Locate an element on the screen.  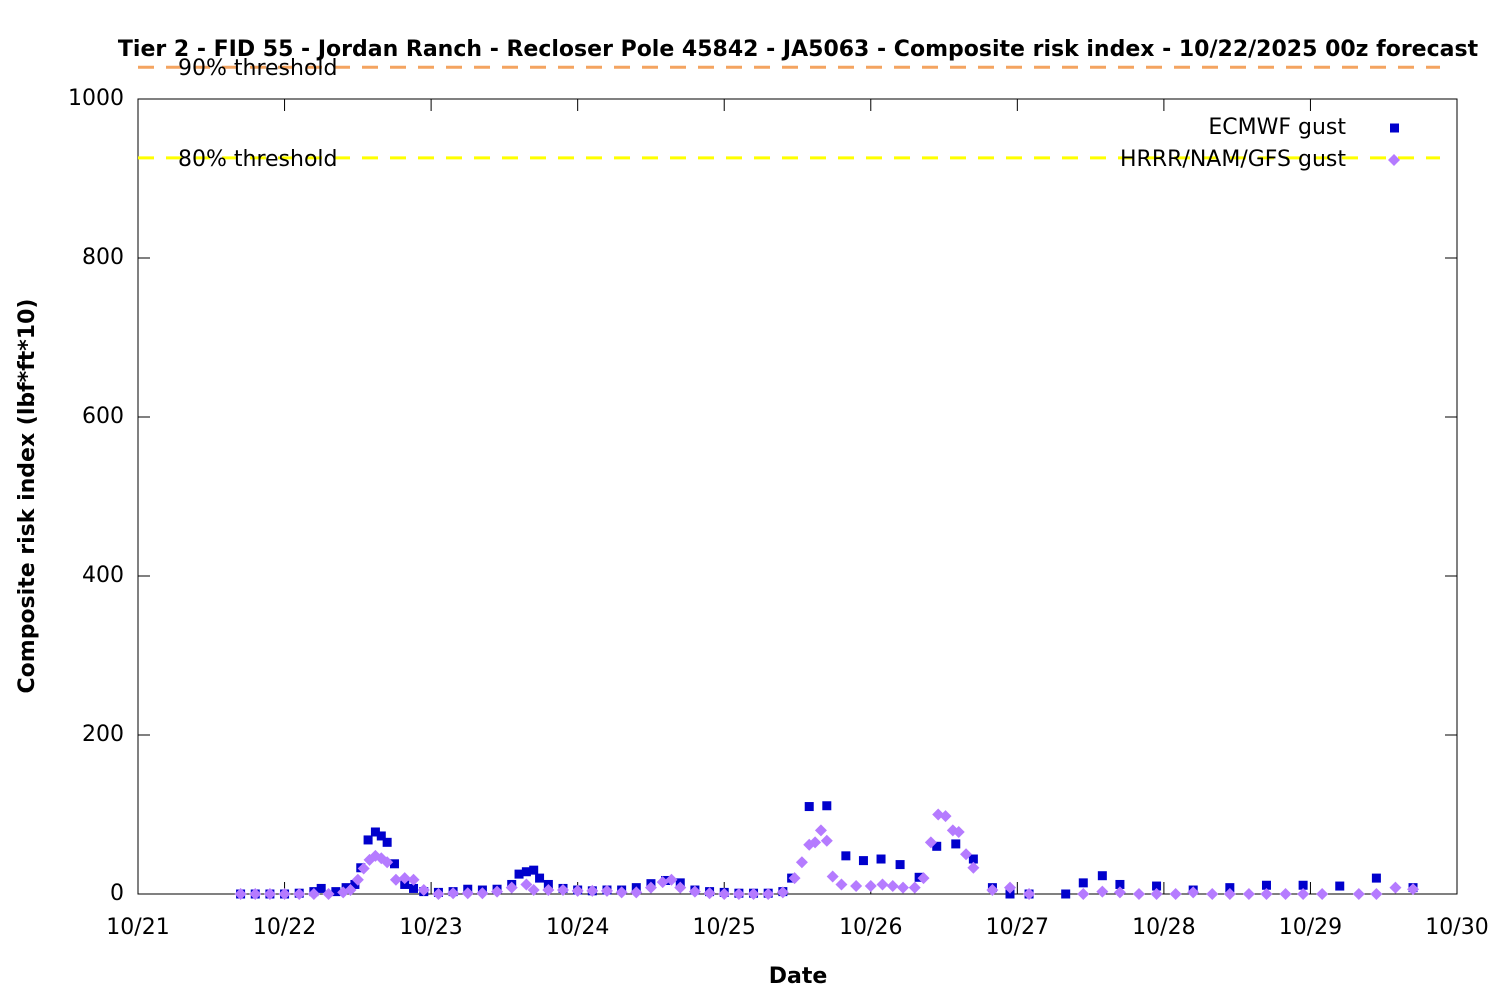
x-tick-label: 10/22 is located at coordinates (284, 927).